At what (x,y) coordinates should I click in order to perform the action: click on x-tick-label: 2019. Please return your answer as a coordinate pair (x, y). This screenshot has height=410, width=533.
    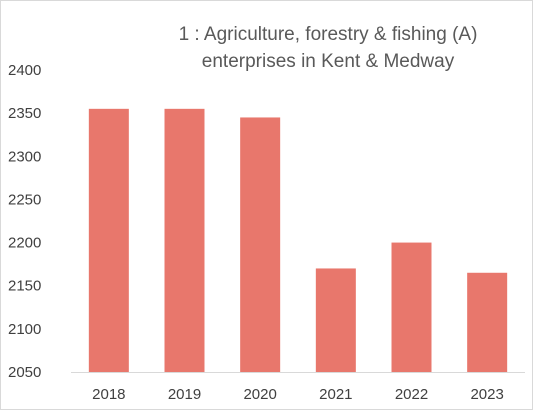
    Looking at the image, I should click on (184, 394).